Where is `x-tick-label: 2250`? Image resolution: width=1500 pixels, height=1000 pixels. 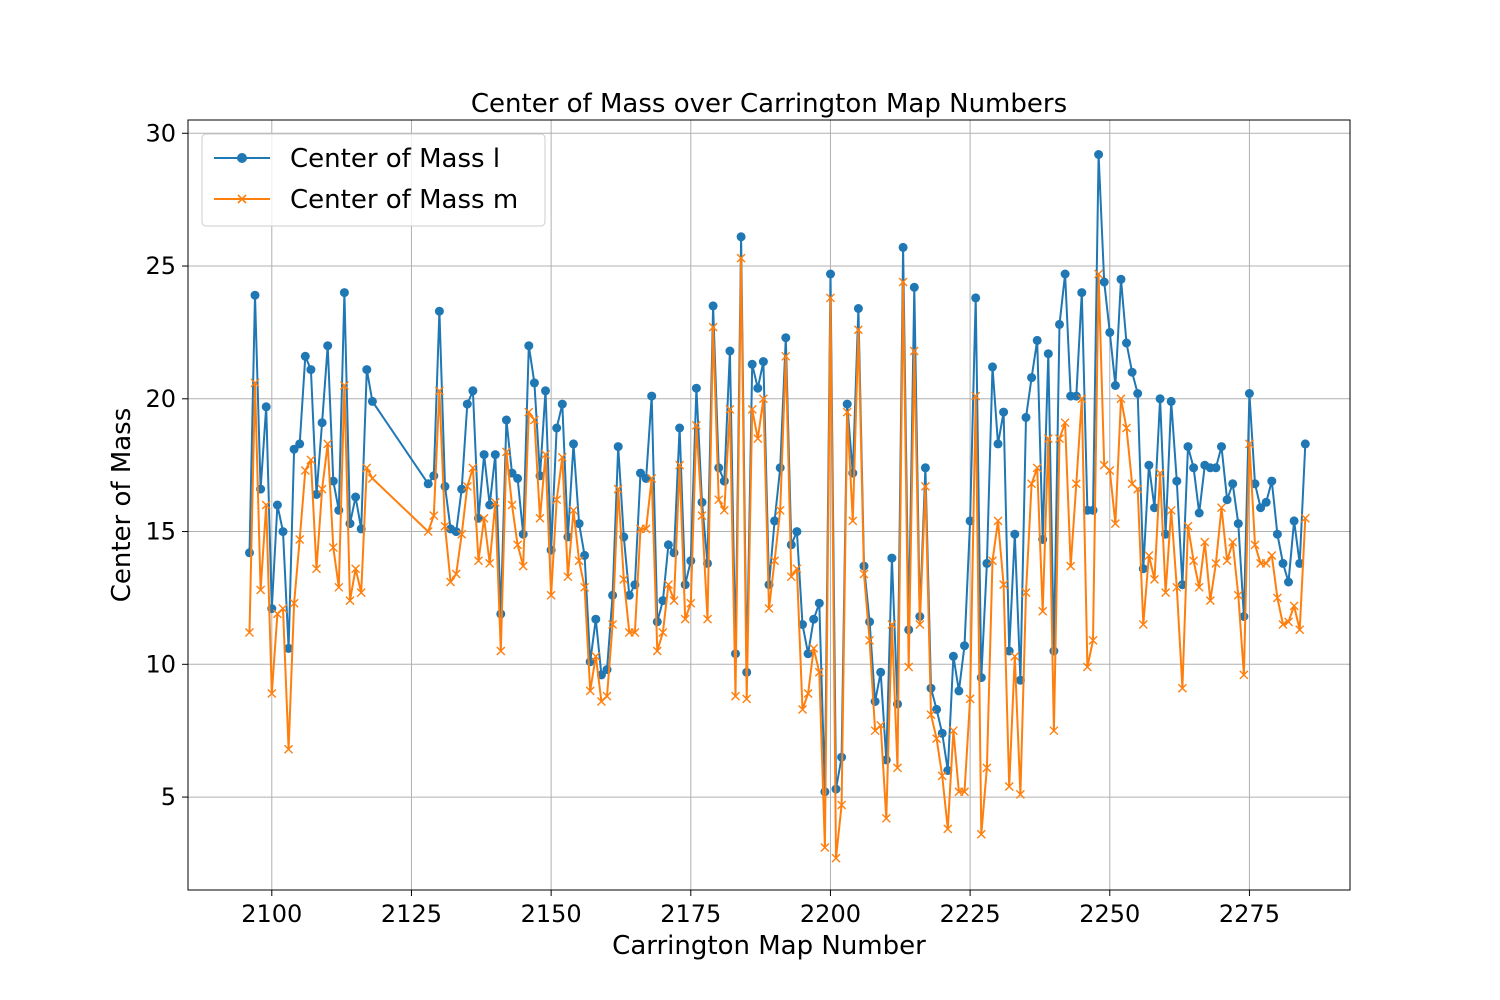
x-tick-label: 2250 is located at coordinates (1109, 914).